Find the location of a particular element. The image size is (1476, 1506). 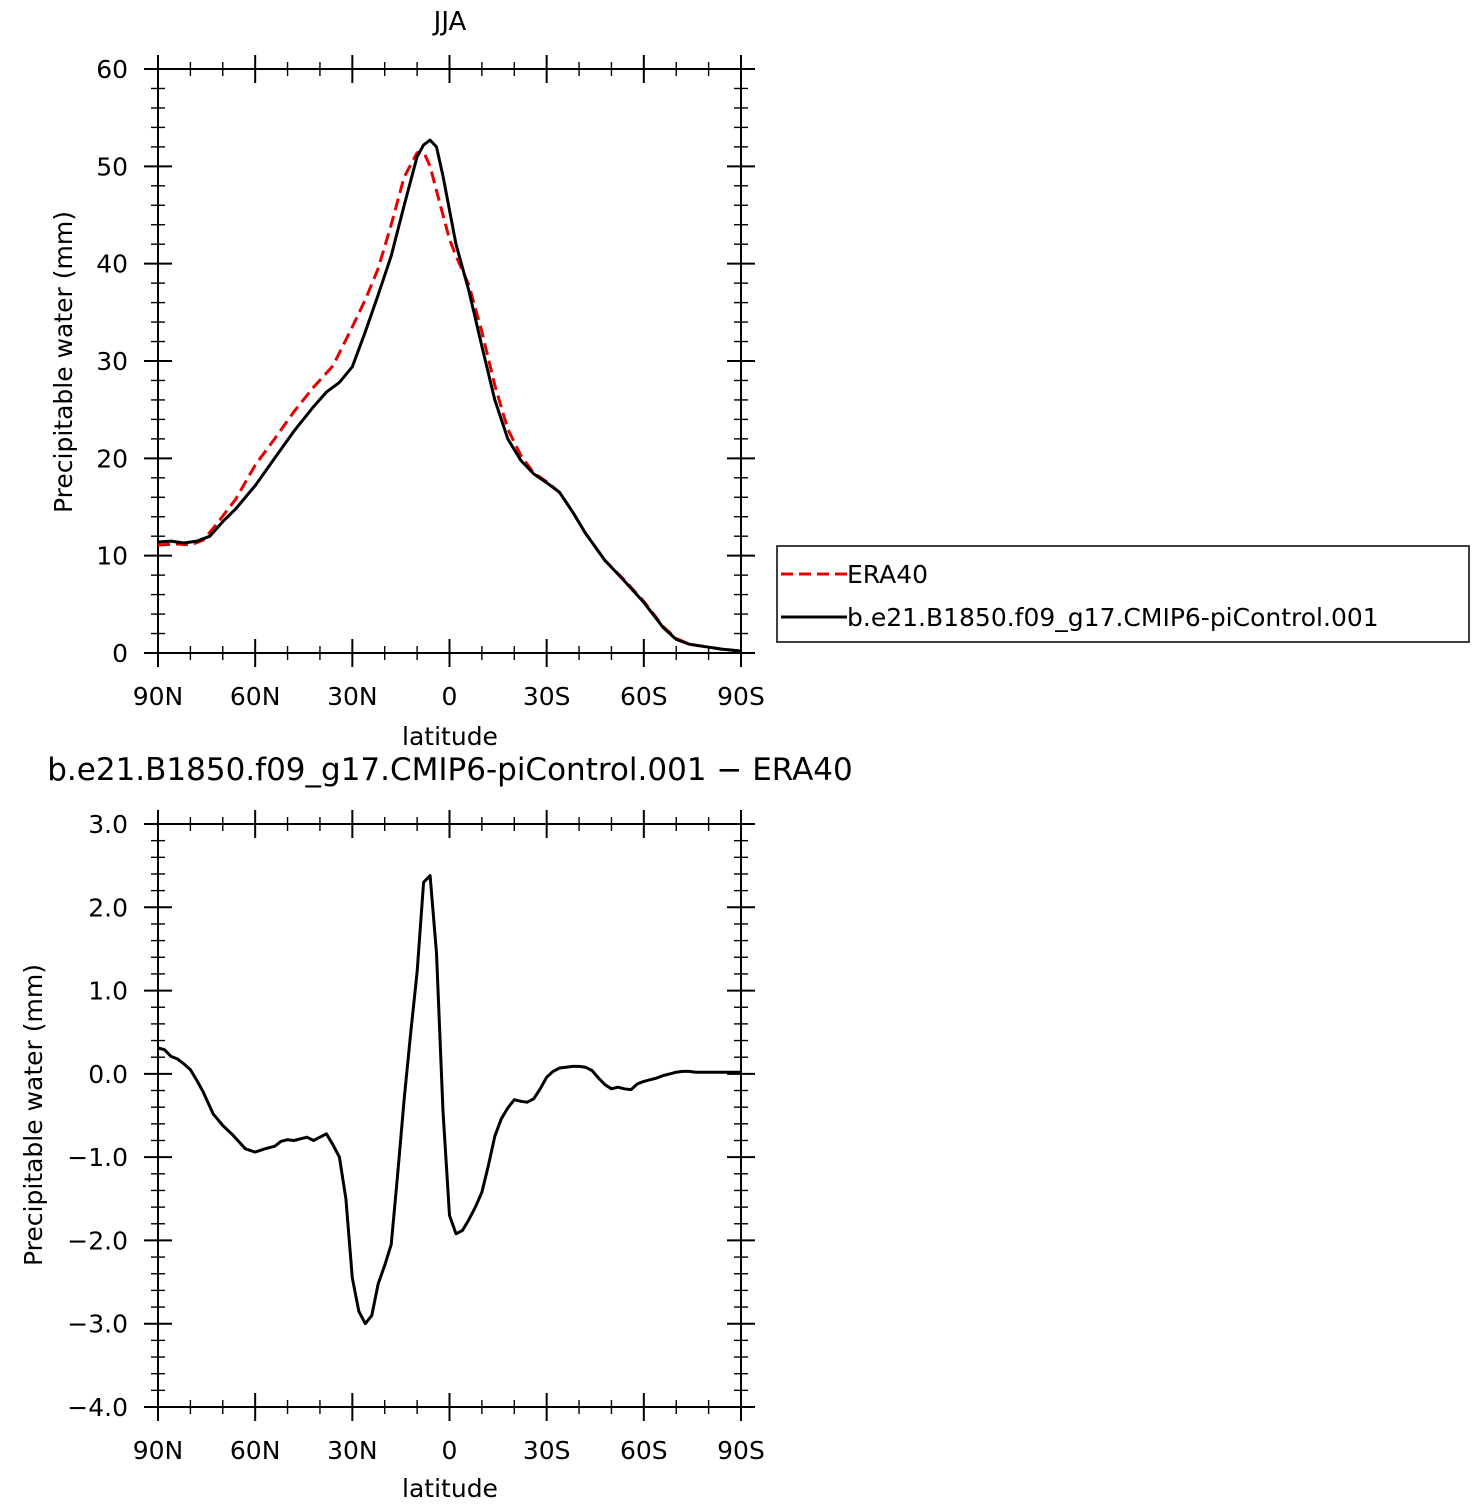

top-y-axis-label: Precipitable water (mm) is located at coordinates (63, 362).